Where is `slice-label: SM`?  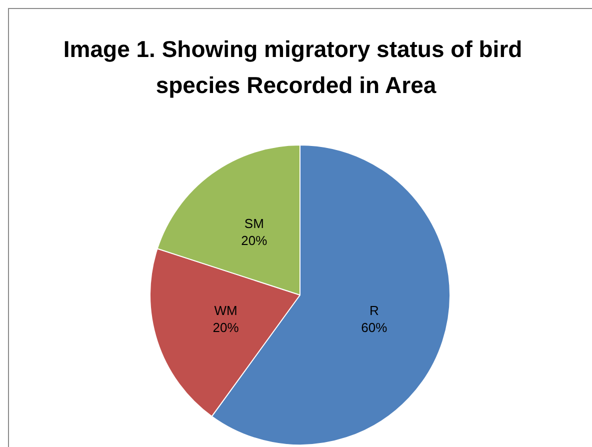 slice-label: SM is located at coordinates (254, 223).